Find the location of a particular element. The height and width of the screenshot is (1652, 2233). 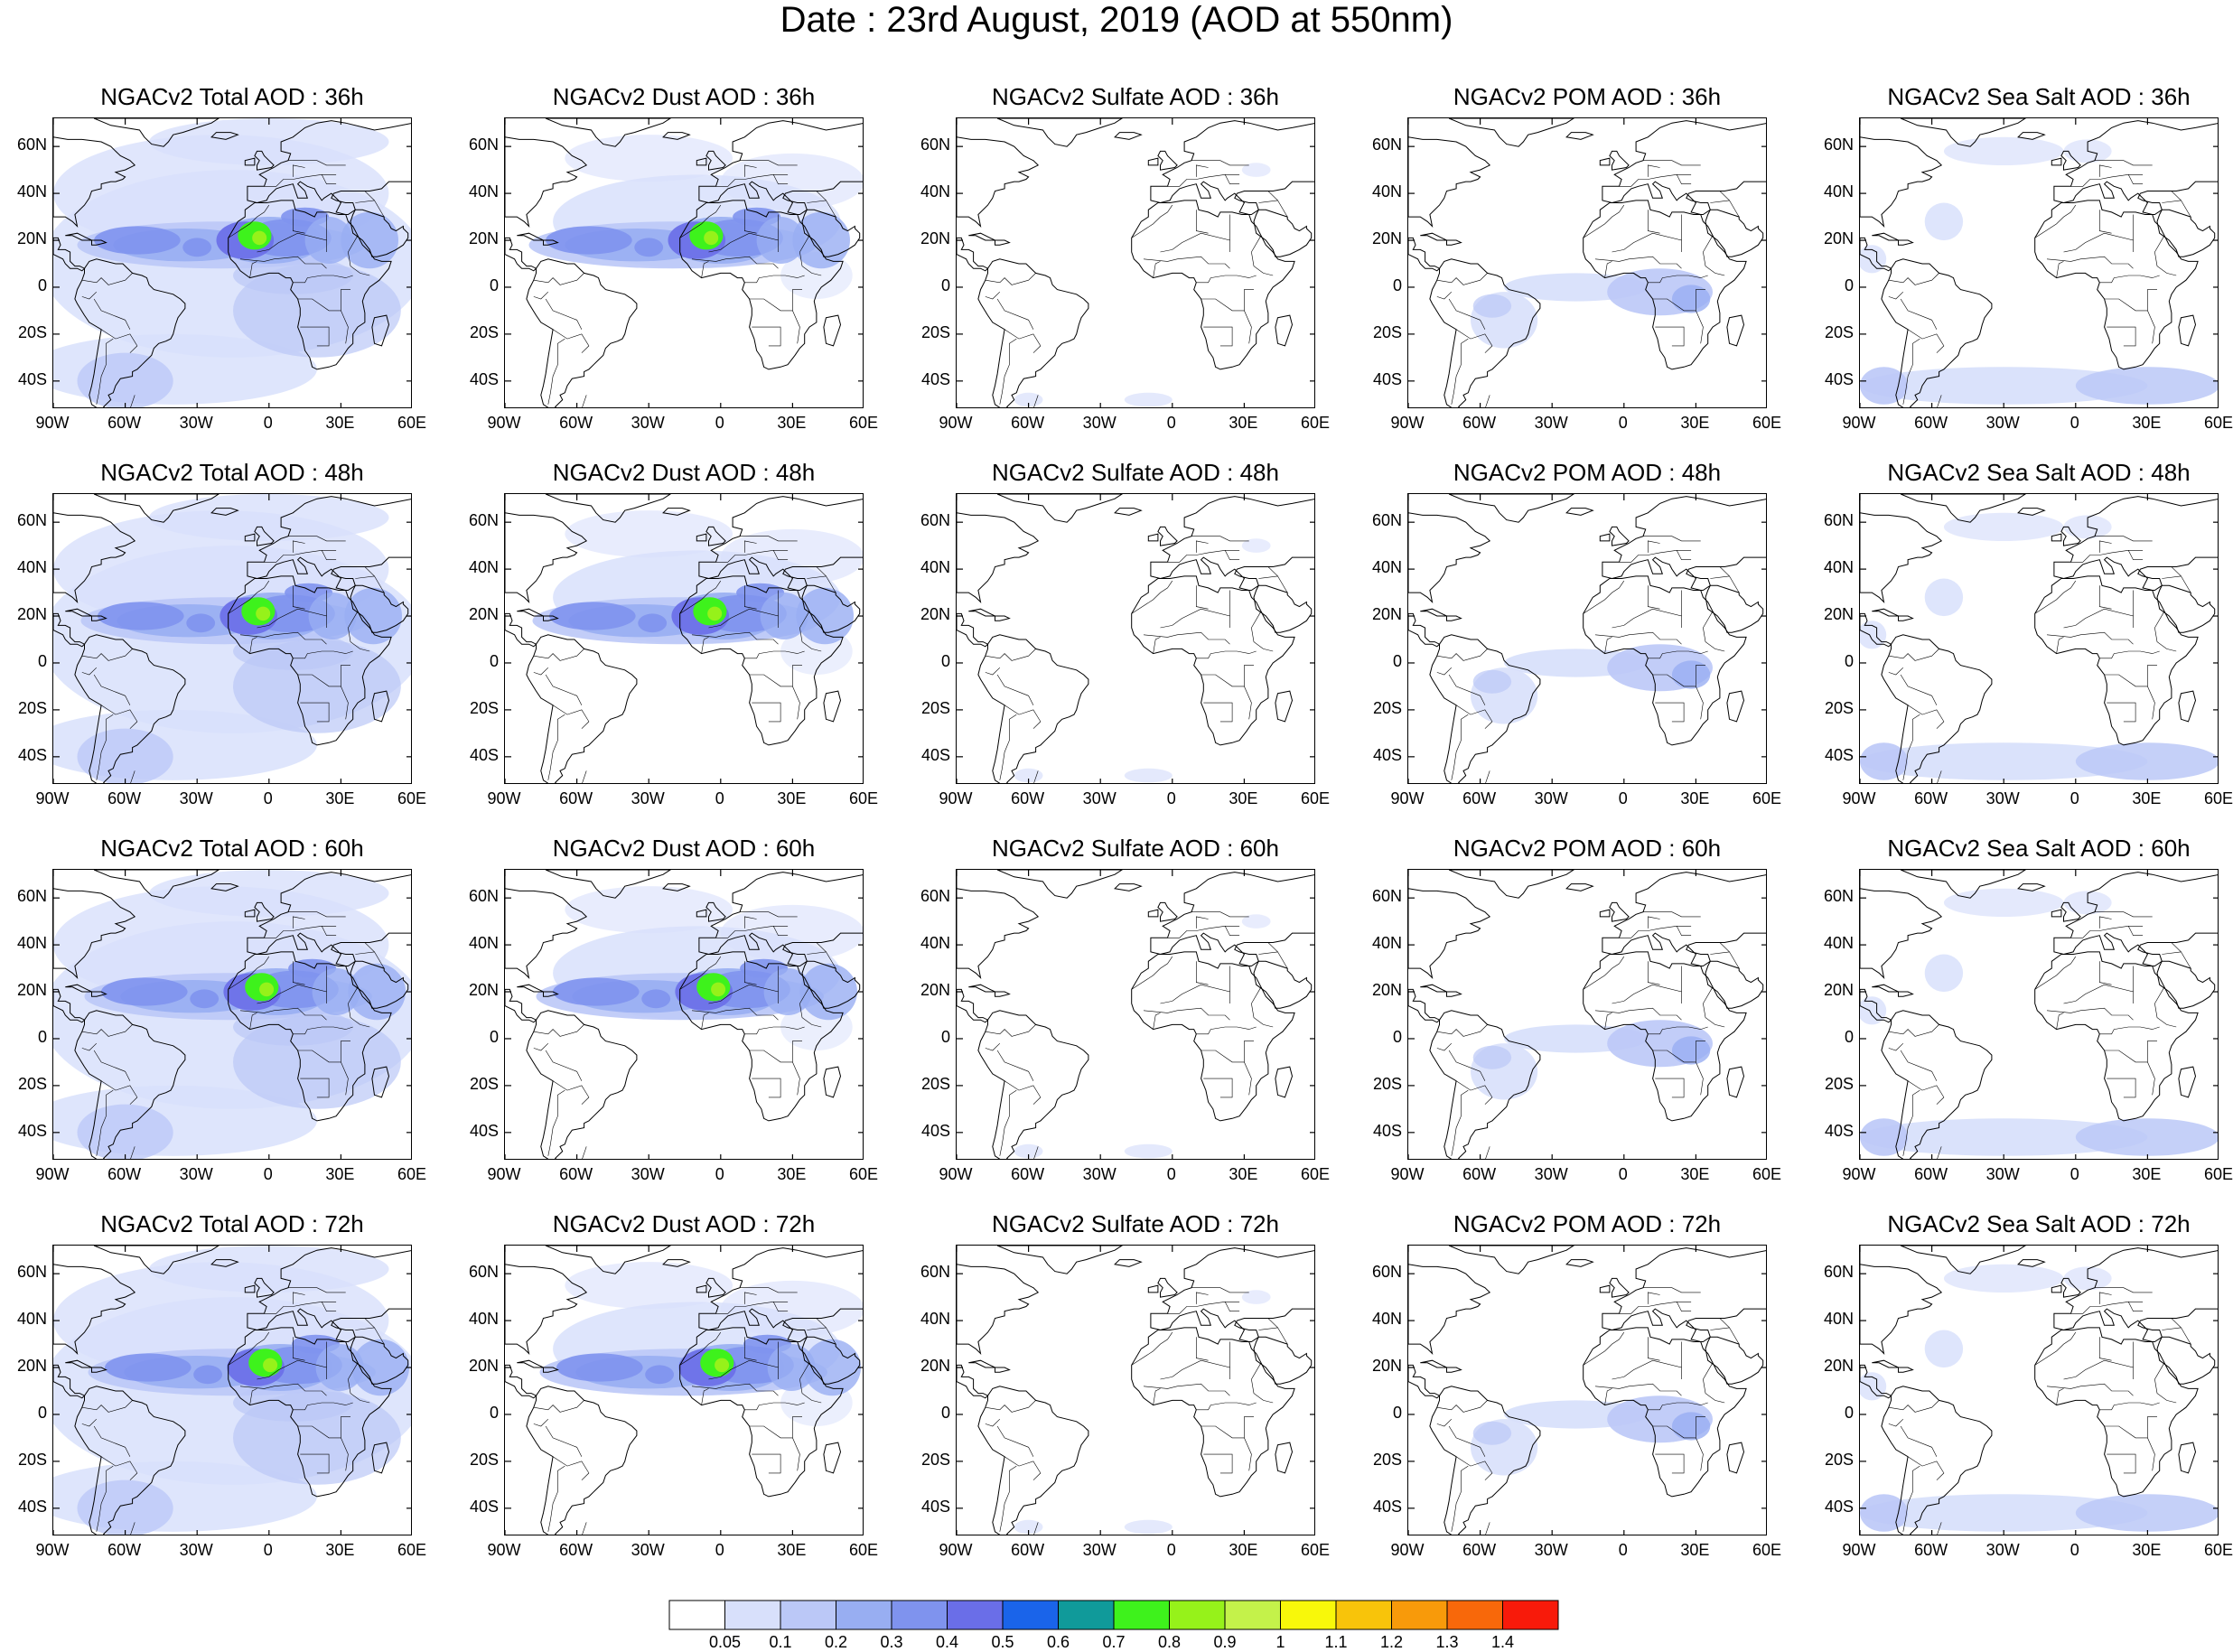

lon-tick-label: 60W is located at coordinates (1479, 798).